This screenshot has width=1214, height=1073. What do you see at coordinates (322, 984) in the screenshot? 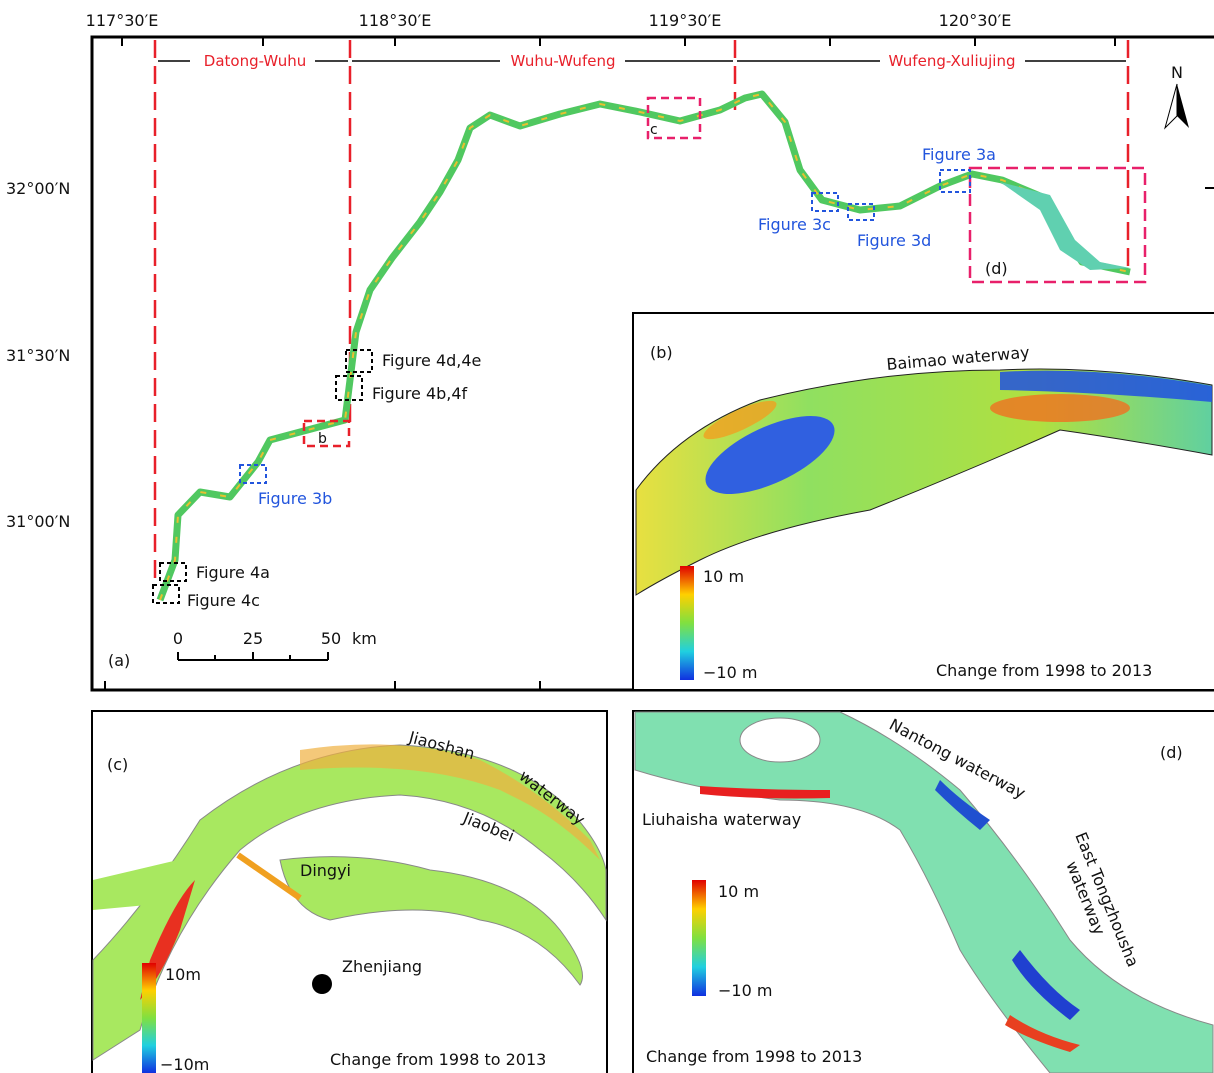
I see `city-marker` at bounding box center [322, 984].